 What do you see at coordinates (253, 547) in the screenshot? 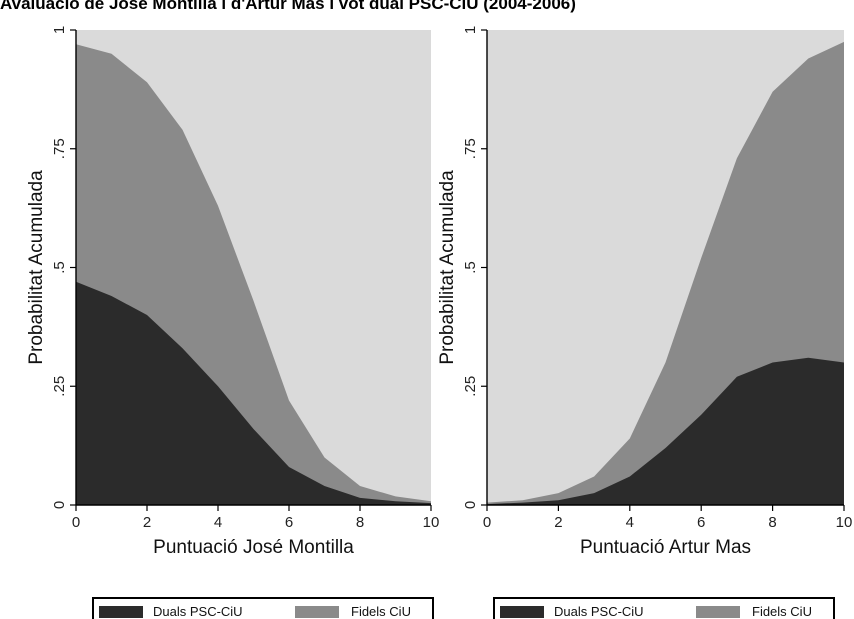
I see `x-axis-title: Puntuació José Montilla` at bounding box center [253, 547].